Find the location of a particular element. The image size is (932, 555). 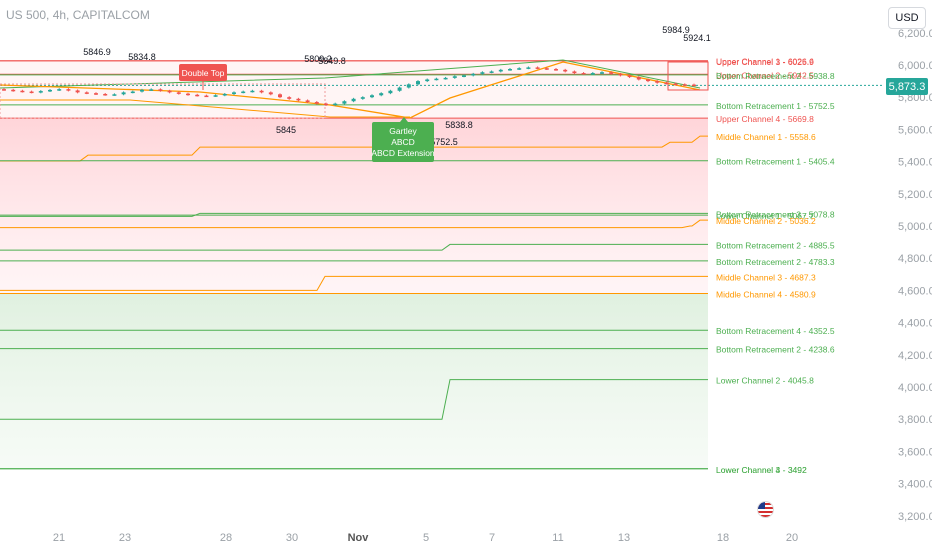

level-label-1: Upper Channel 3 - 6025.9 is located at coordinates (765, 62).